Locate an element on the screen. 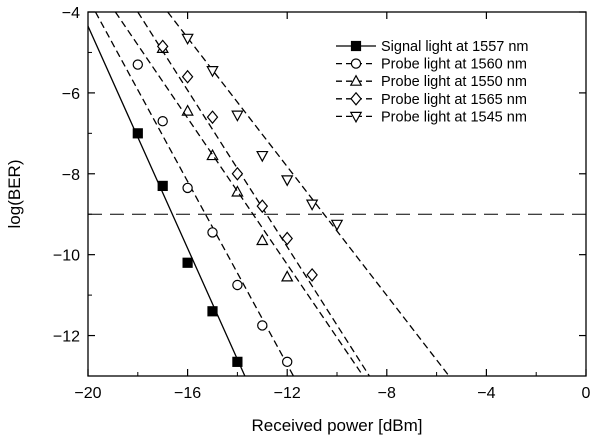  x-tick-label: −16 is located at coordinates (187, 393).